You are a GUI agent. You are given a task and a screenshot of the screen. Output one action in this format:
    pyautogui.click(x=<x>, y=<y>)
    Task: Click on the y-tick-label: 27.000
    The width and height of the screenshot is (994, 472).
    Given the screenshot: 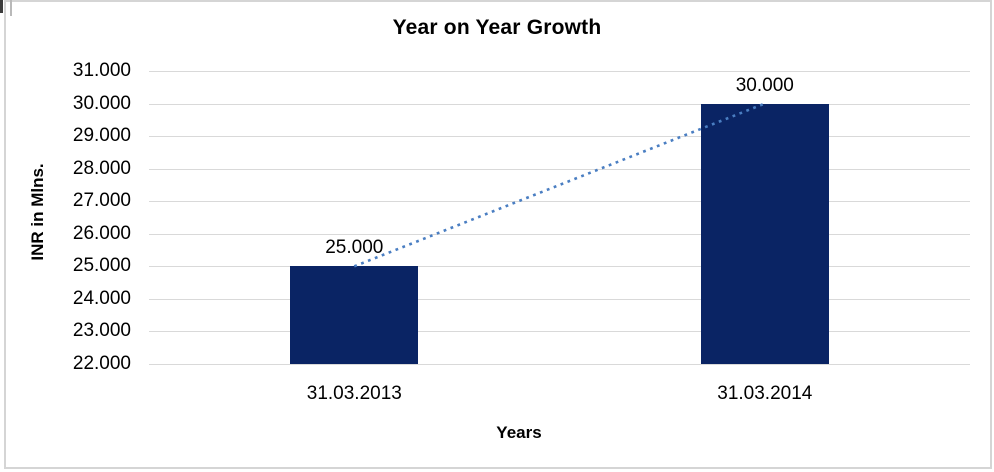 What is the action you would take?
    pyautogui.click(x=101, y=201)
    